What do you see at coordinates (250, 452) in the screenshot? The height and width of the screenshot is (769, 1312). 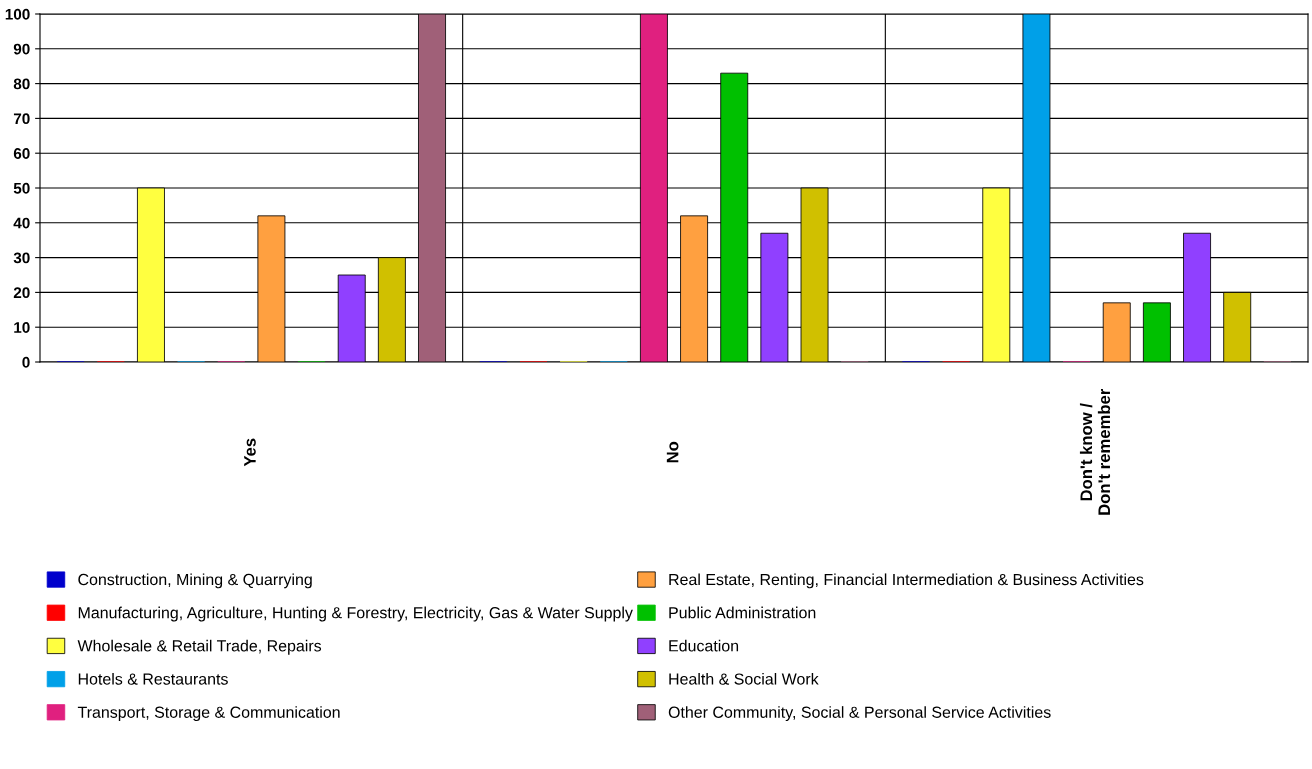 I see `x-tick-label: Yes` at bounding box center [250, 452].